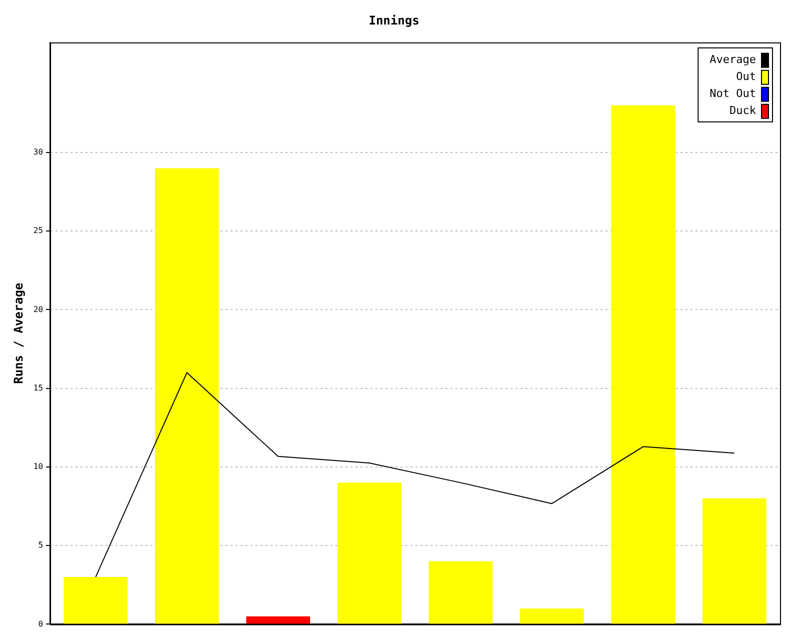  Describe the element at coordinates (38, 387) in the screenshot. I see `y-tick-label: 15` at that location.